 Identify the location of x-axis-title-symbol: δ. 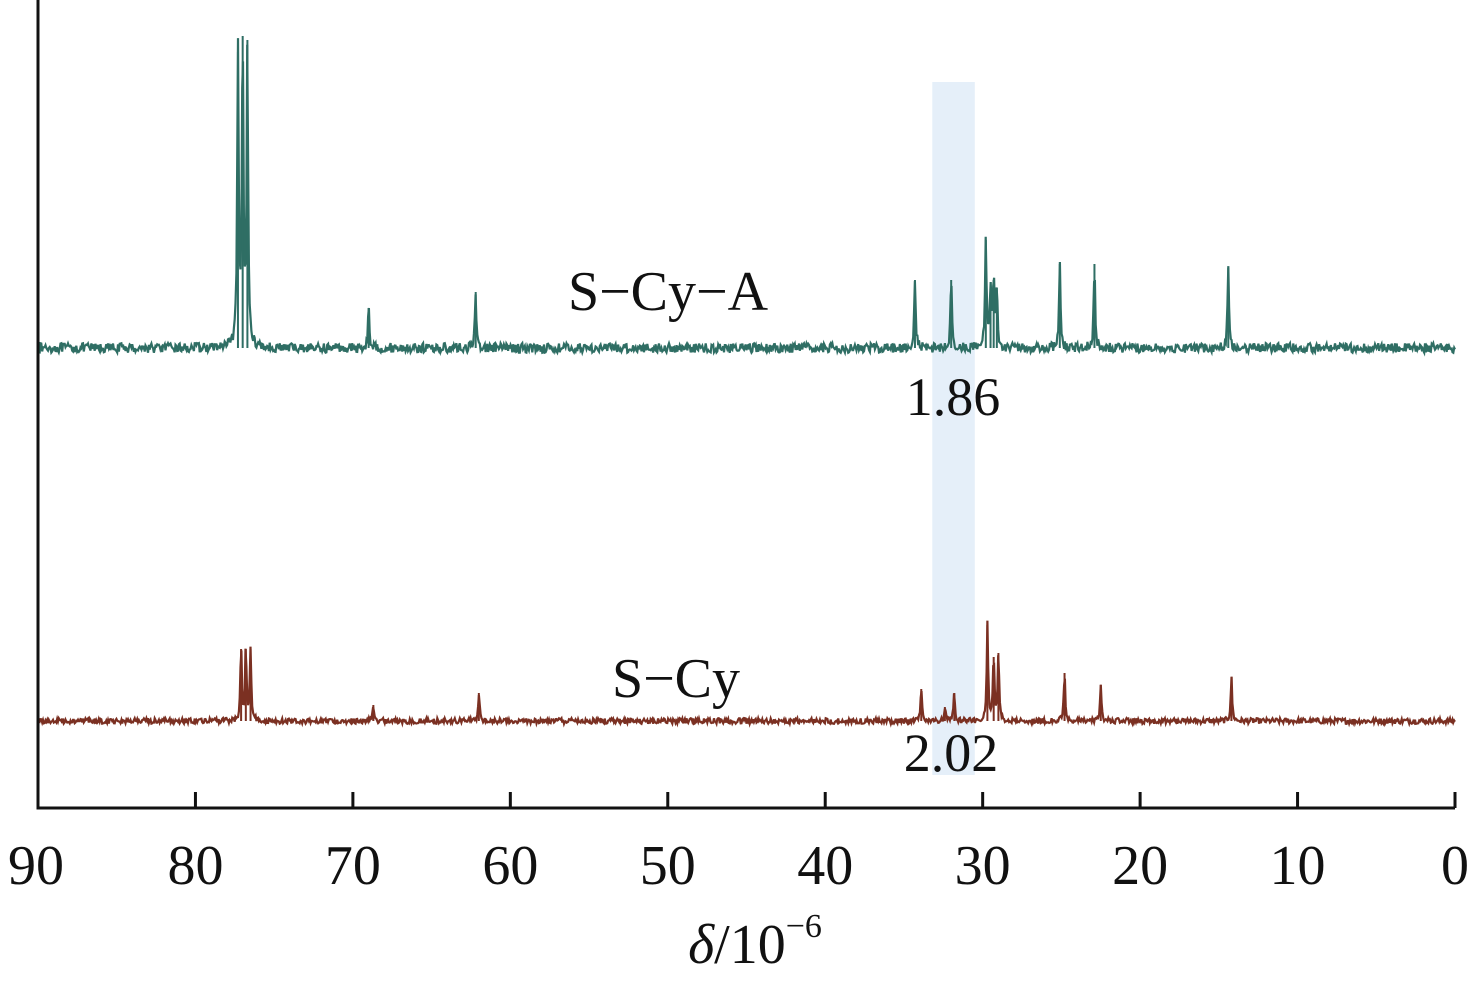
(701, 945).